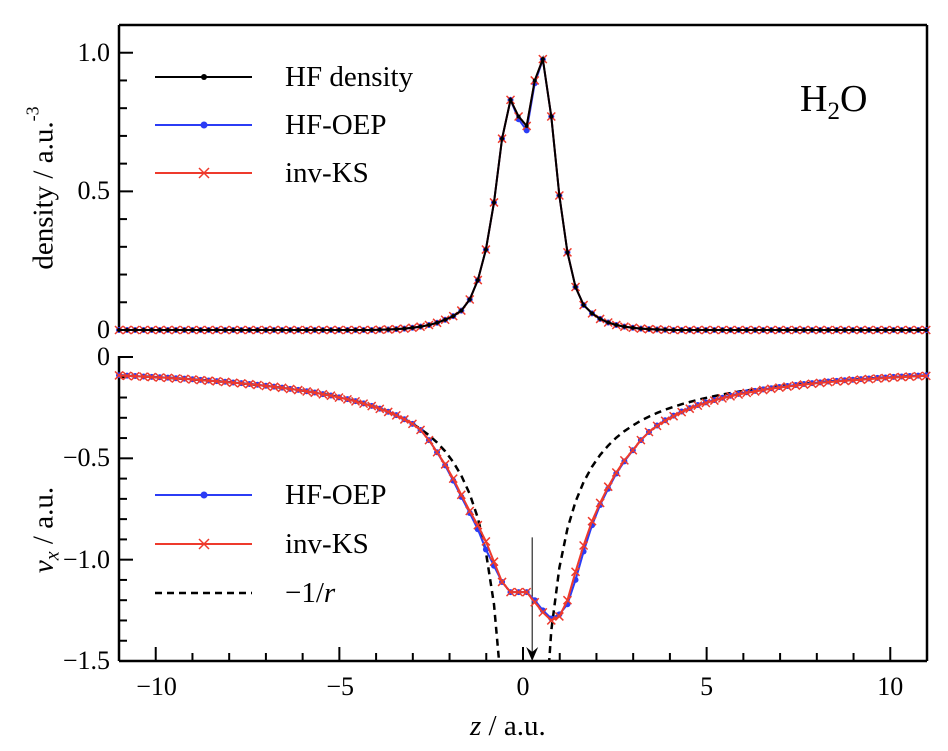 This screenshot has height=751, width=948. I want to click on x-tick-label: −10, so click(156, 686).